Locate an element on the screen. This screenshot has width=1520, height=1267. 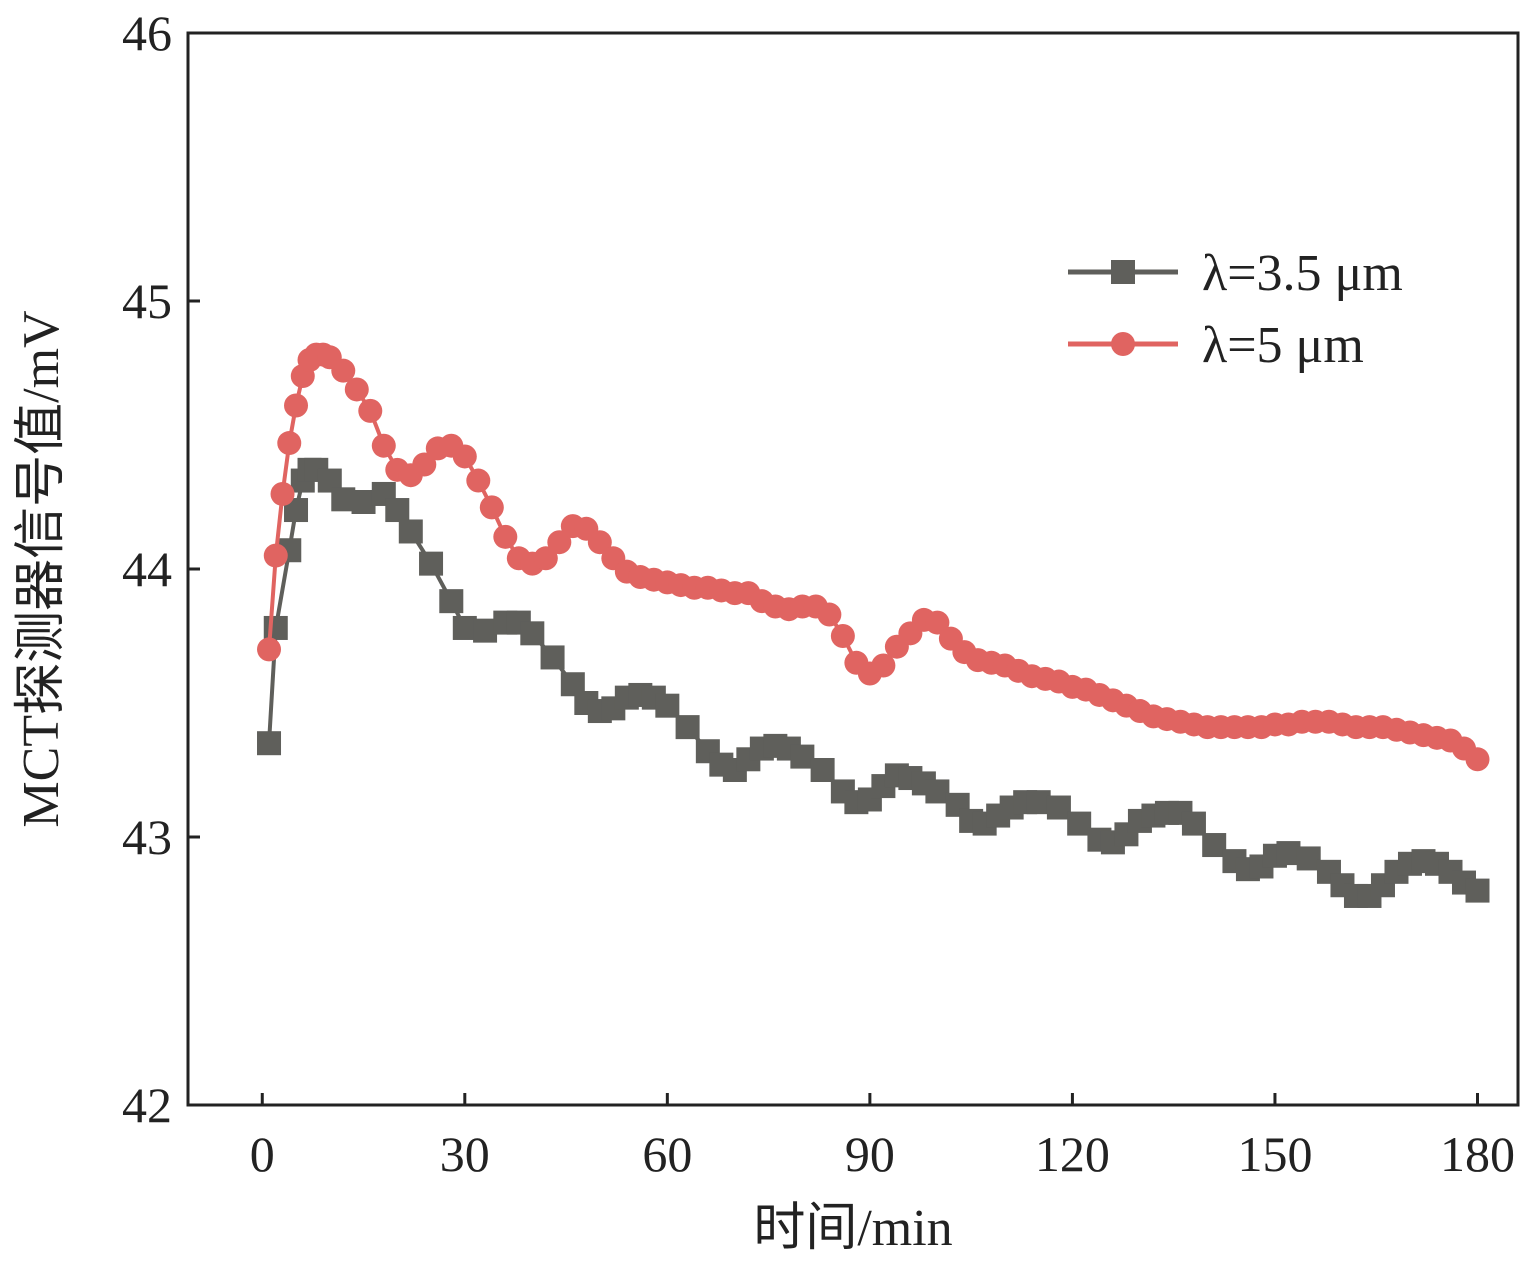
x-tick-label: 120 is located at coordinates (1072, 1154).